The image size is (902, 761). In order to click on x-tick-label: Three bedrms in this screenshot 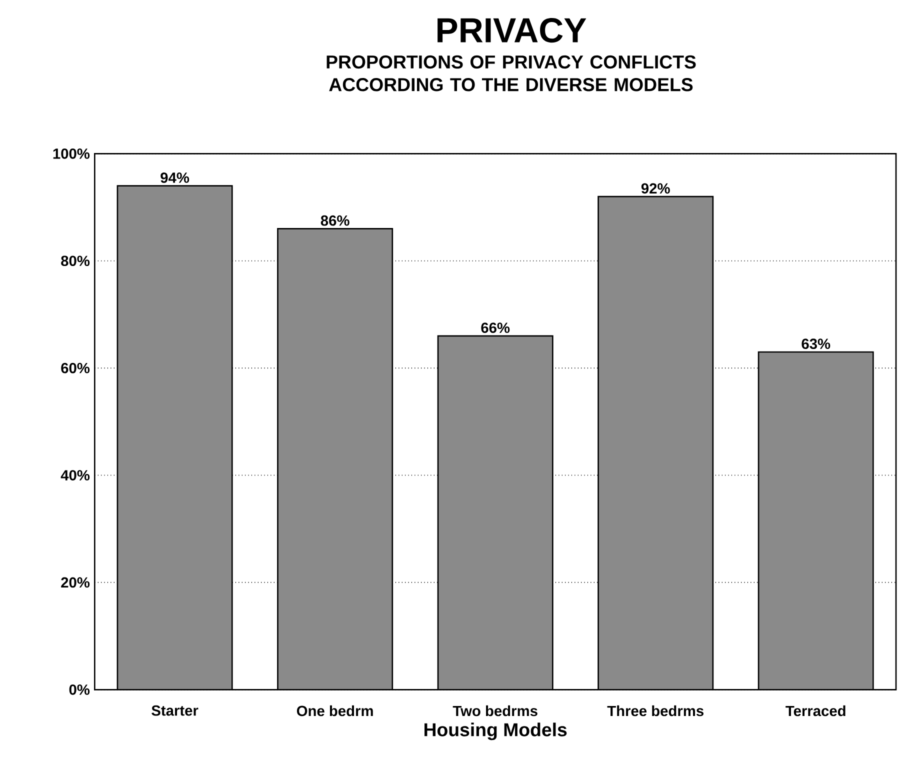, I will do `click(655, 710)`.